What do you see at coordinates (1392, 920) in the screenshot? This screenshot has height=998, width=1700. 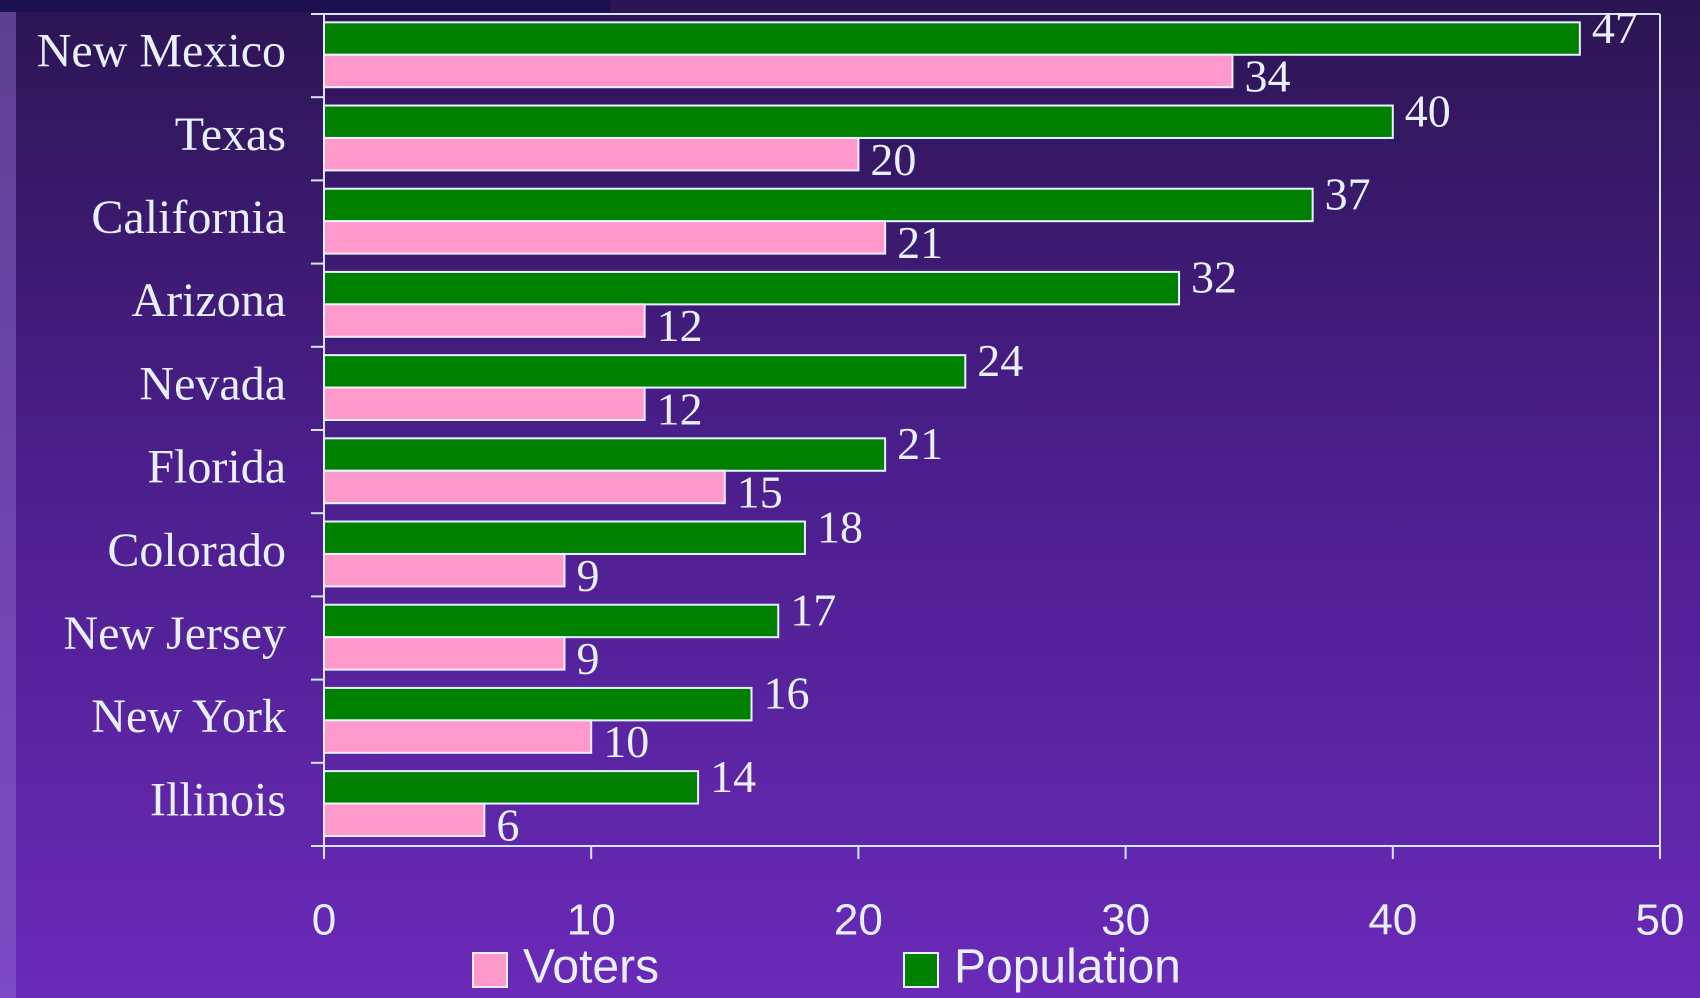 I see `x-tick-label: 40` at bounding box center [1392, 920].